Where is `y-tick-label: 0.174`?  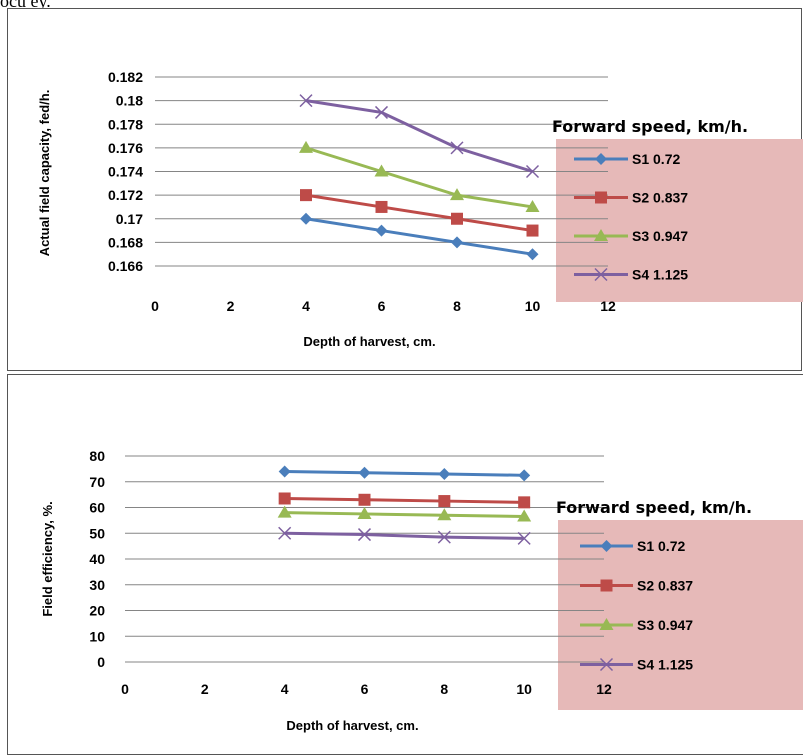 y-tick-label: 0.174 is located at coordinates (125, 172).